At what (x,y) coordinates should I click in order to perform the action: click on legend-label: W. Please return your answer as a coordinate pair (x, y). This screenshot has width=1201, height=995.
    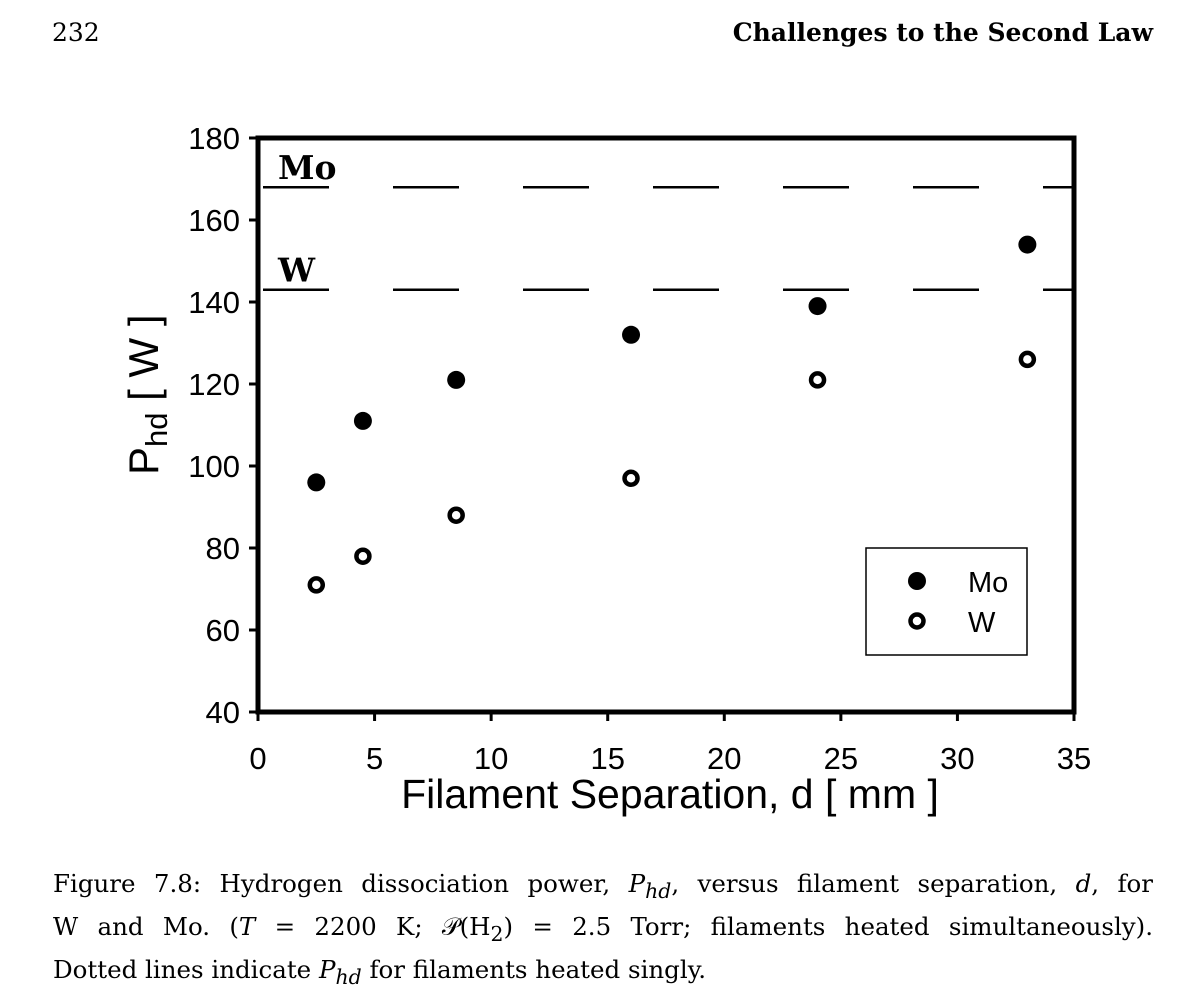
    Looking at the image, I should click on (982, 623).